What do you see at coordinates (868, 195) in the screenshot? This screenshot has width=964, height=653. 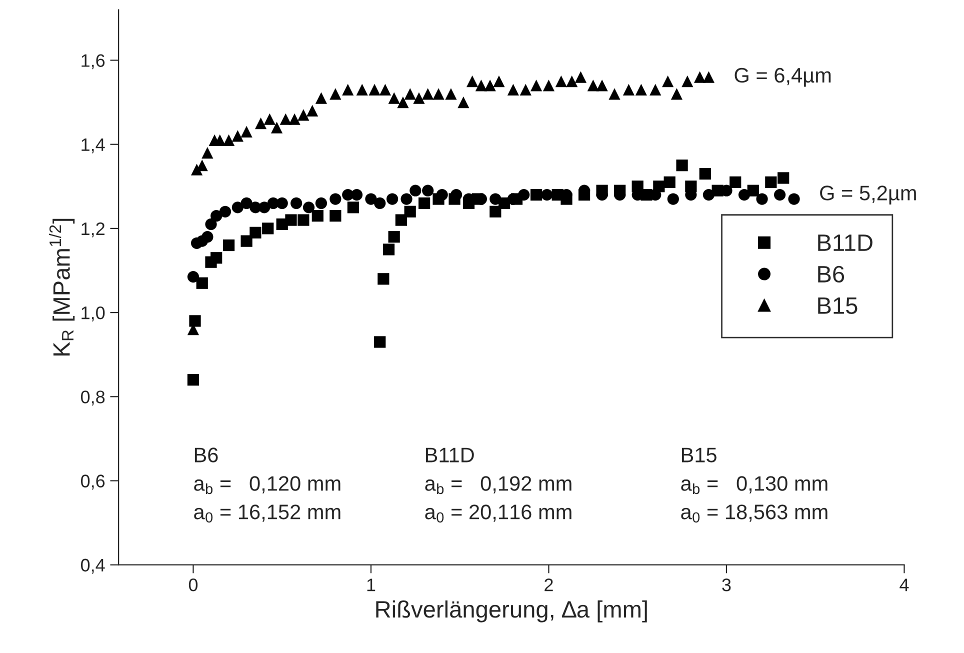 I see `annotation: G = 5,2µm` at bounding box center [868, 195].